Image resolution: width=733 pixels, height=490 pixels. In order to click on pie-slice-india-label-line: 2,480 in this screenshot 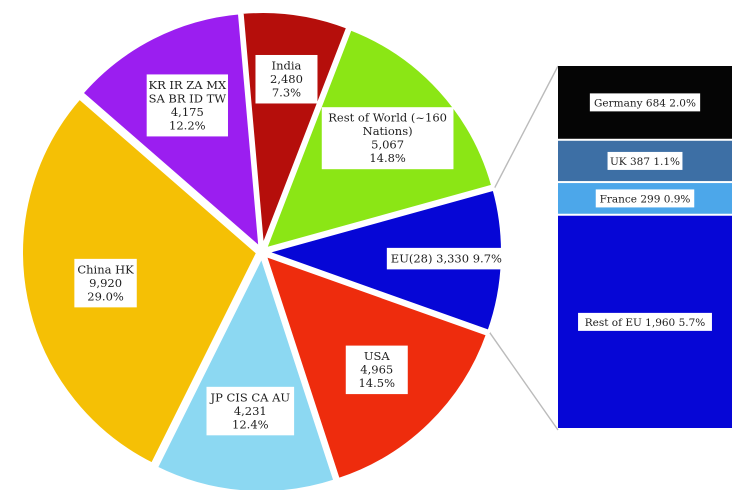, I will do `click(286, 79)`.